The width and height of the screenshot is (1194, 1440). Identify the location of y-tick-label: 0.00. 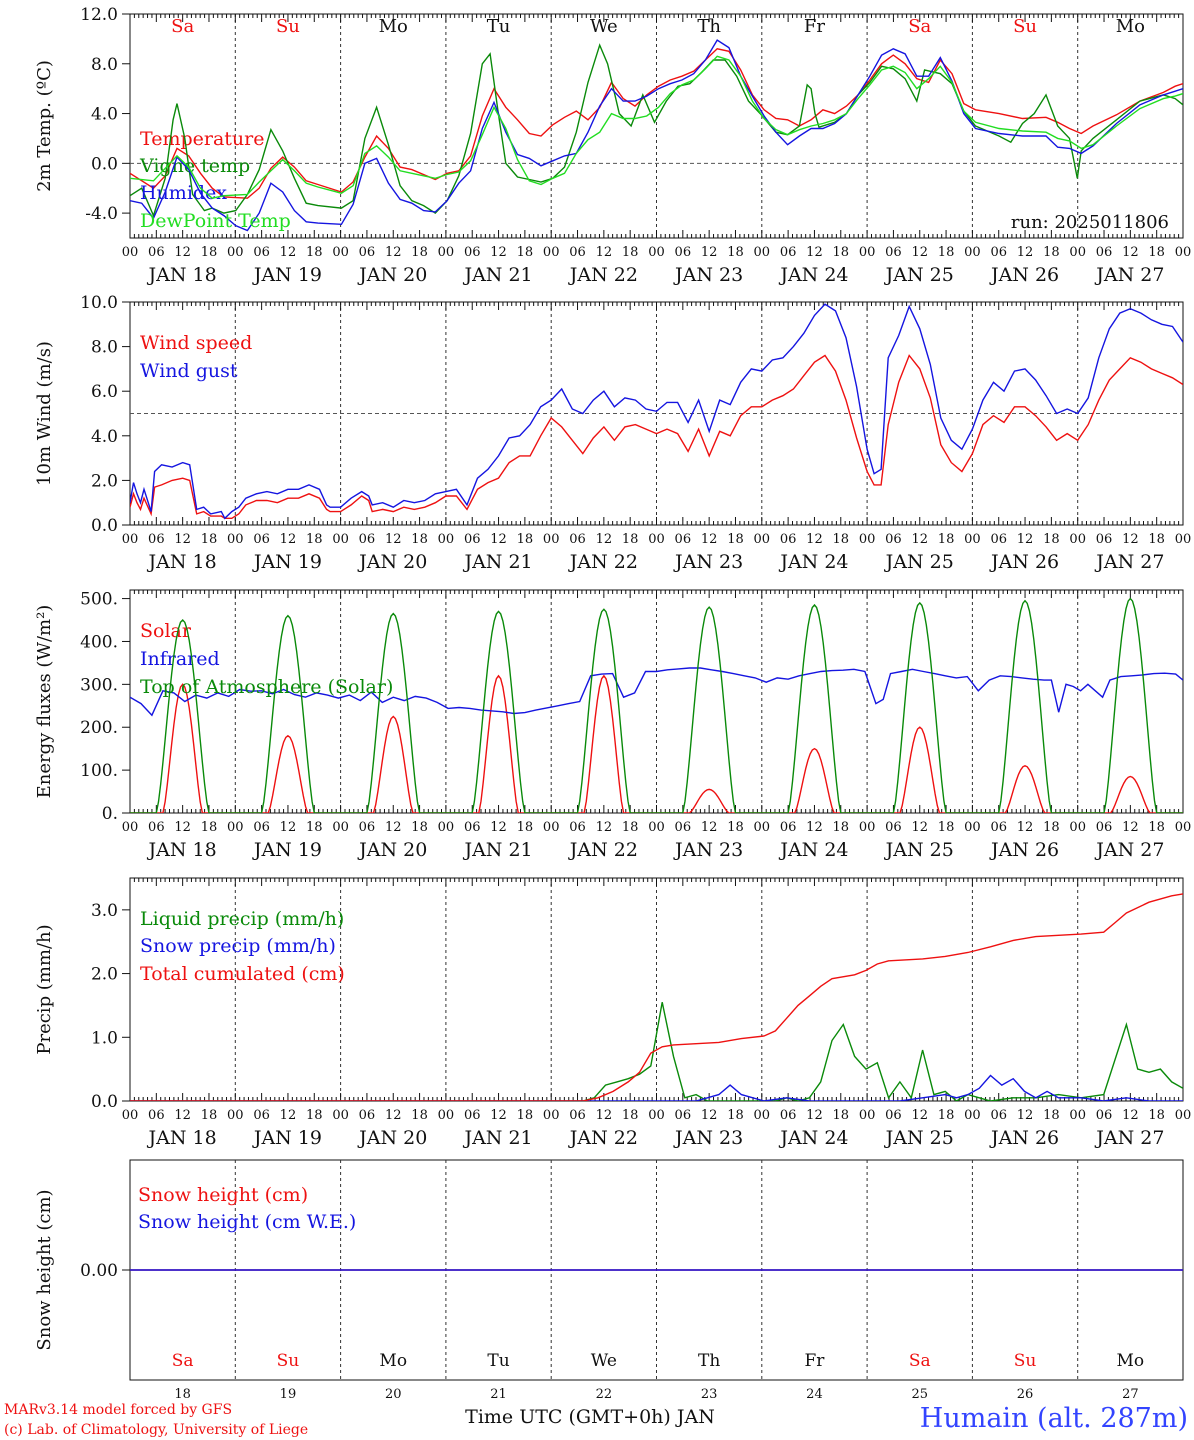
(99, 1271).